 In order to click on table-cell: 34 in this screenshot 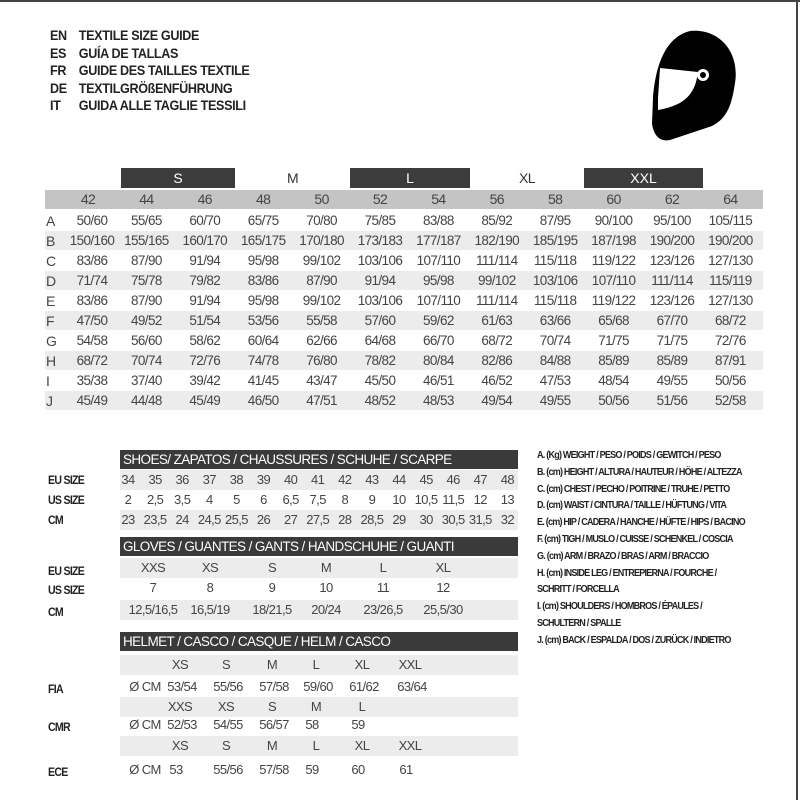, I will do `click(128, 479)`.